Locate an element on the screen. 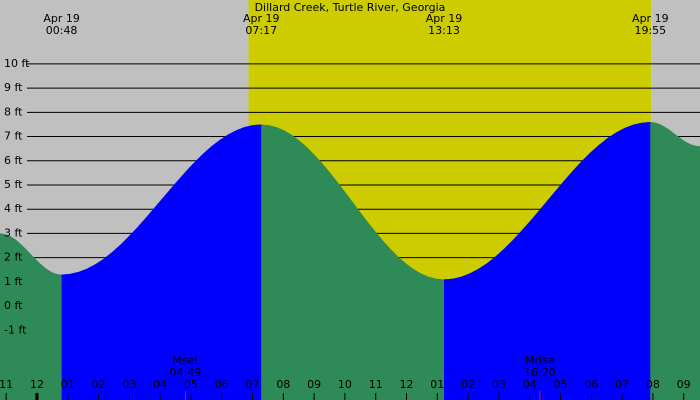  event-time: 07:17 is located at coordinates (261, 30).